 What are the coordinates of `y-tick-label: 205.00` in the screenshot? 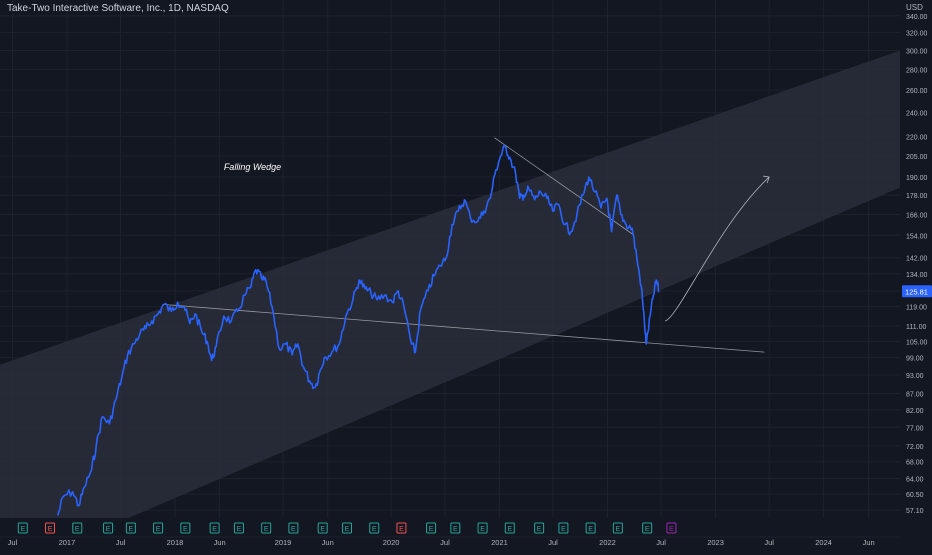 It's located at (917, 157).